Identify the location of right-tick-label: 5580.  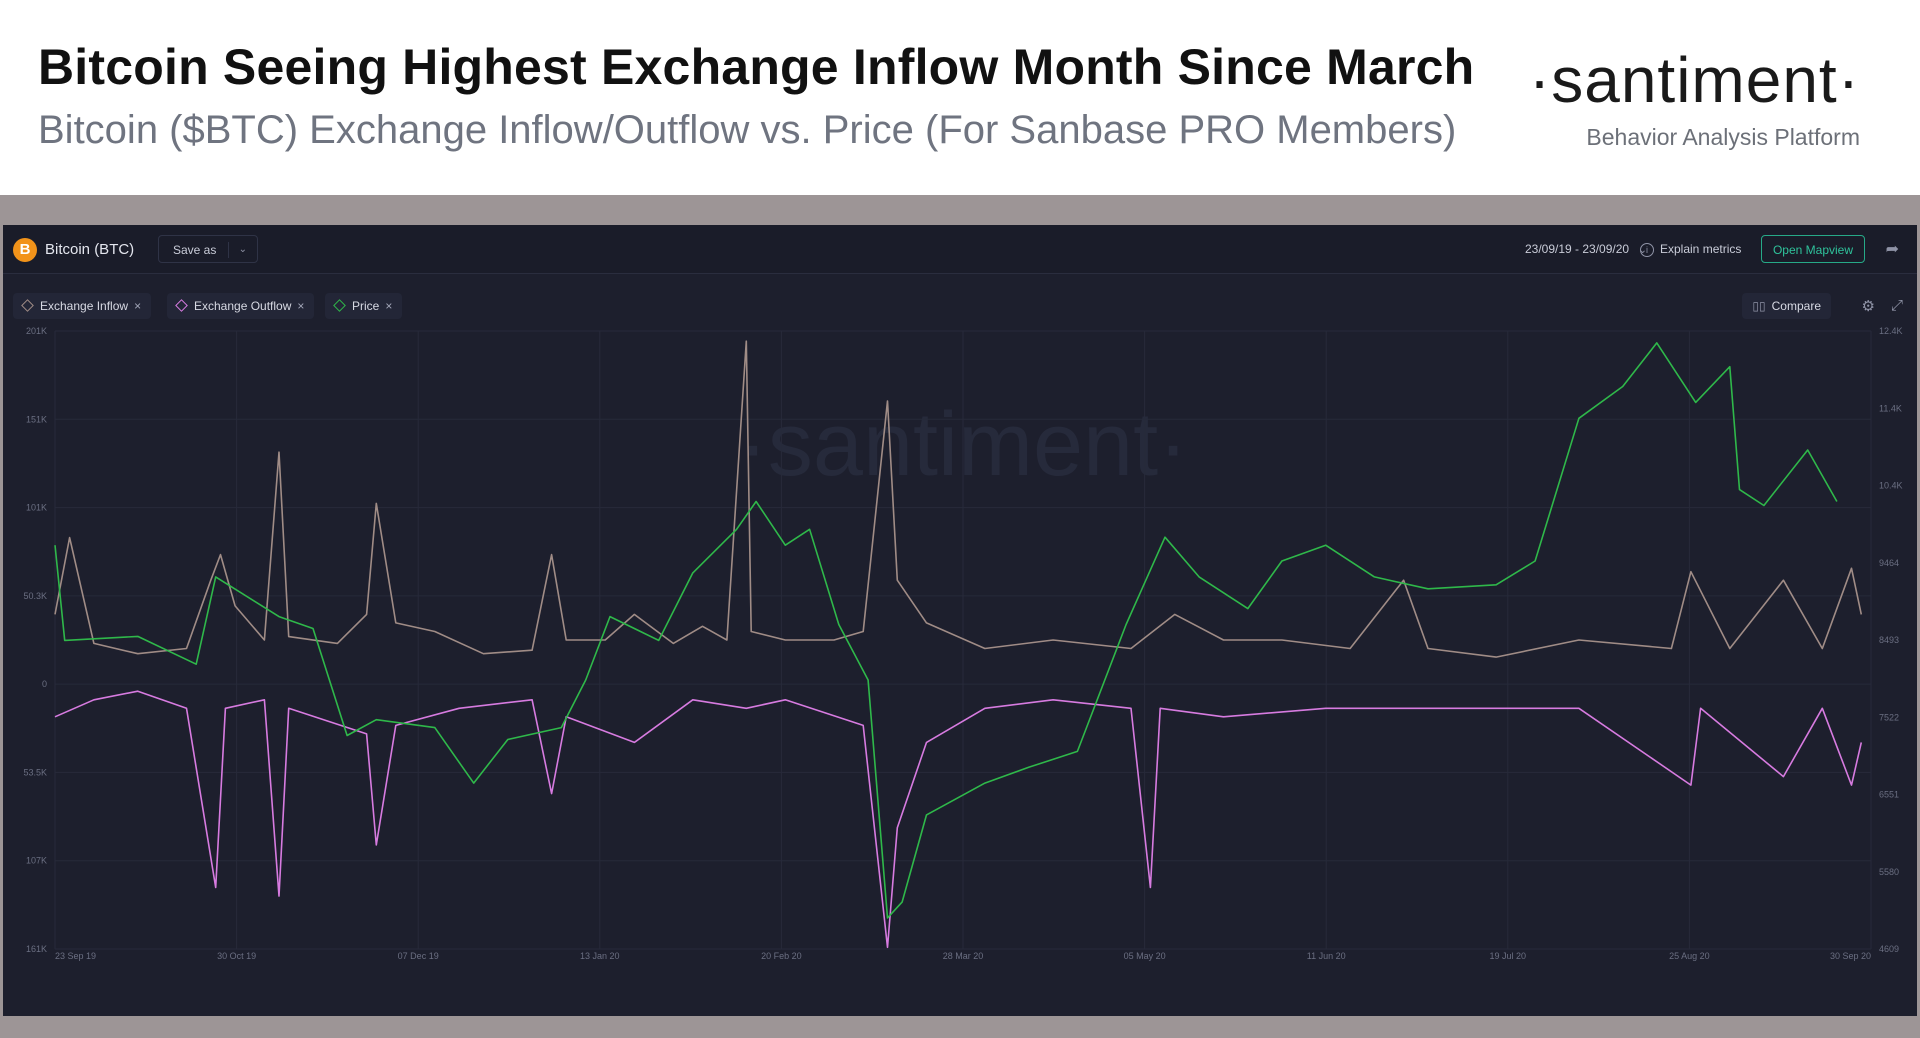
(1889, 872).